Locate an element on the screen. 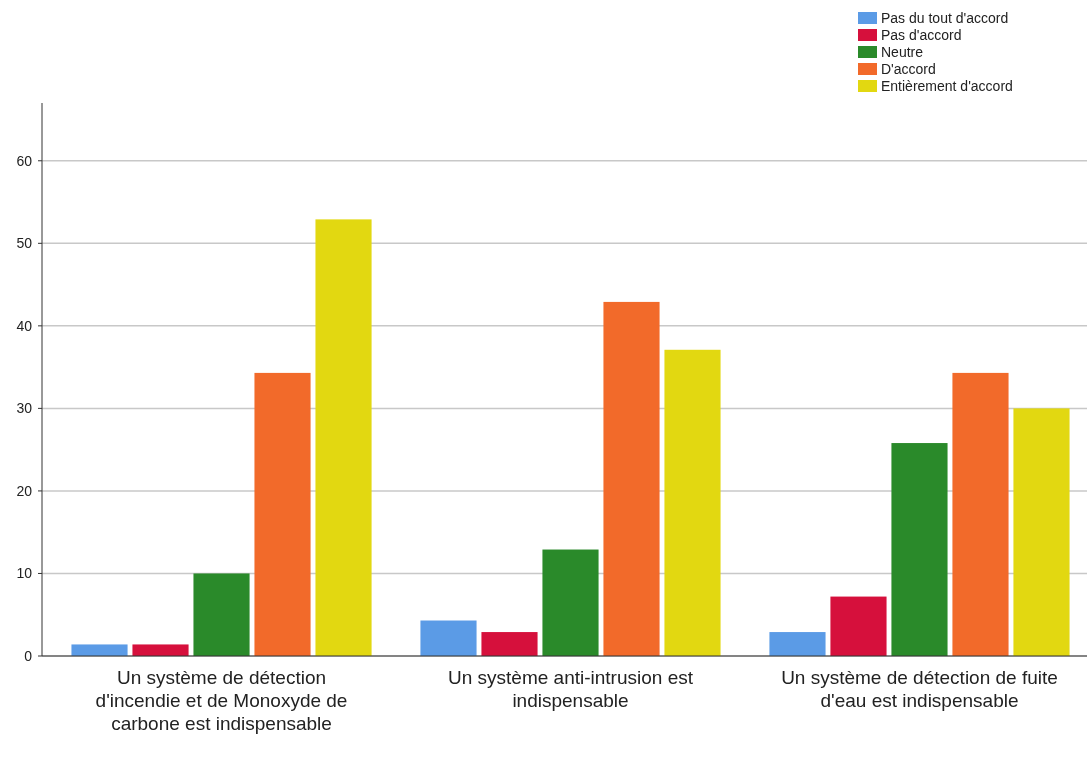 The width and height of the screenshot is (1089, 758). y-tick-label: 40 is located at coordinates (24, 325).